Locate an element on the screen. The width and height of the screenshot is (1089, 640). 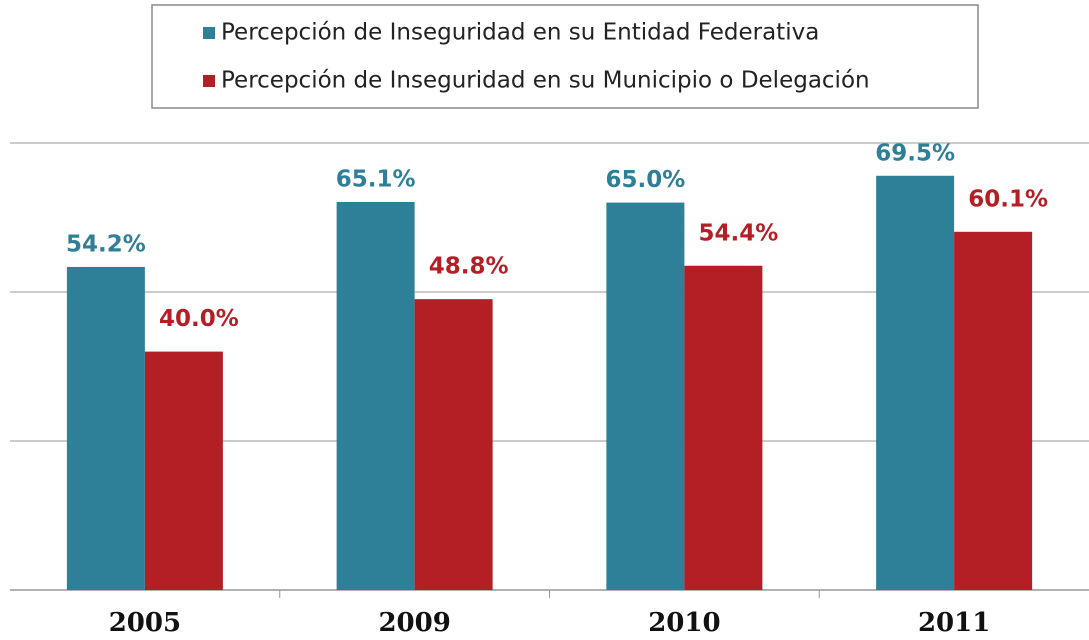
legend-box is located at coordinates (565, 56).